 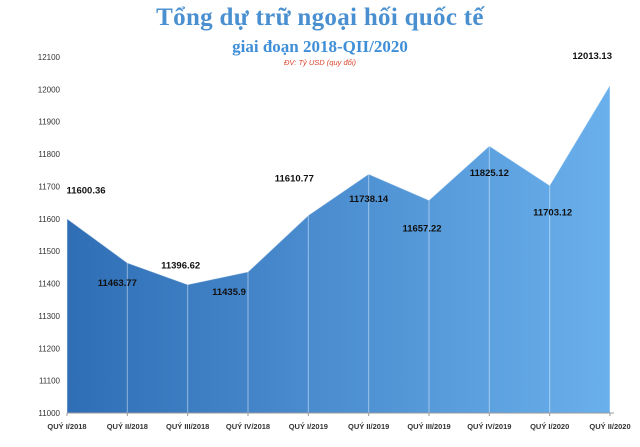 What do you see at coordinates (187, 426) in the screenshot?
I see `x-tick-label: QUÝ III/2018` at bounding box center [187, 426].